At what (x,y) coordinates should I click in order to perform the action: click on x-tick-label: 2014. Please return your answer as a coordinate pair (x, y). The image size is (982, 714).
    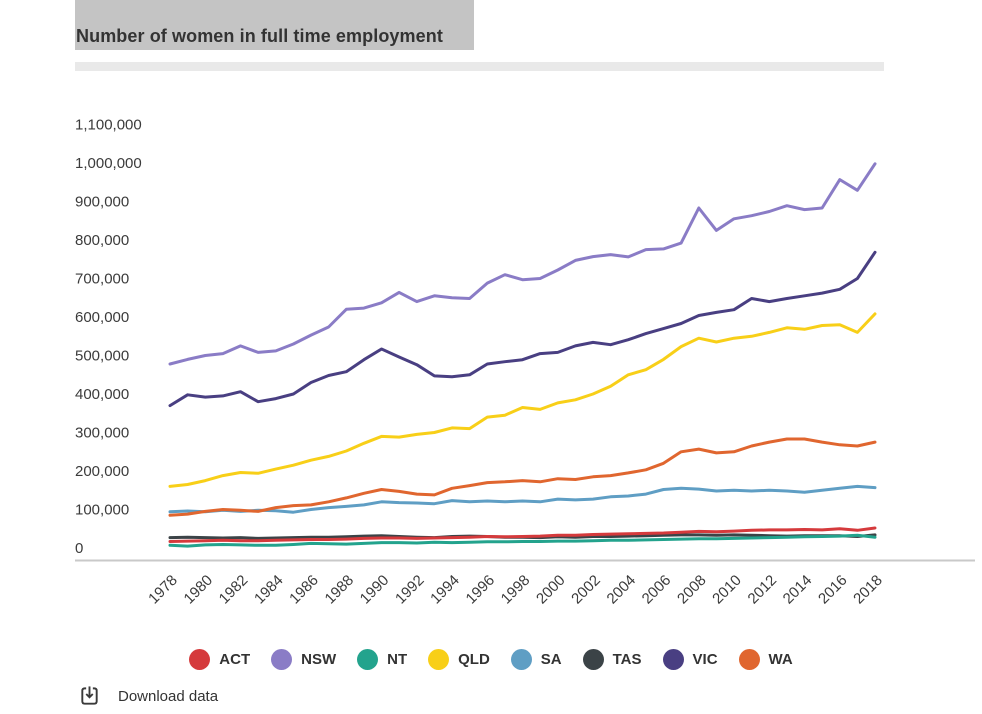
    Looking at the image, I should click on (798, 590).